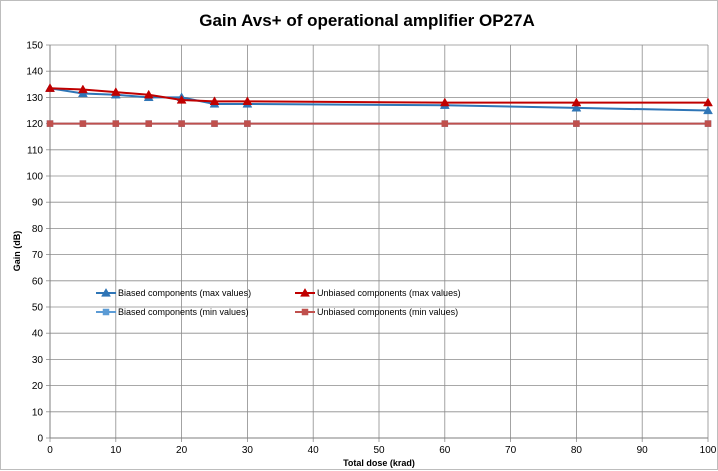 Image resolution: width=718 pixels, height=471 pixels. I want to click on y-tick-label: 50, so click(38, 308).